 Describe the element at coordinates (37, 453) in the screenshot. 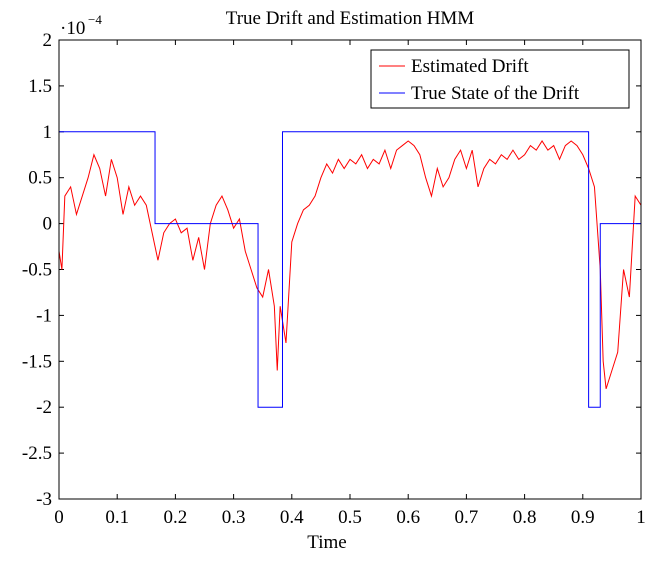

I see `y-tick-label: -2.5` at that location.